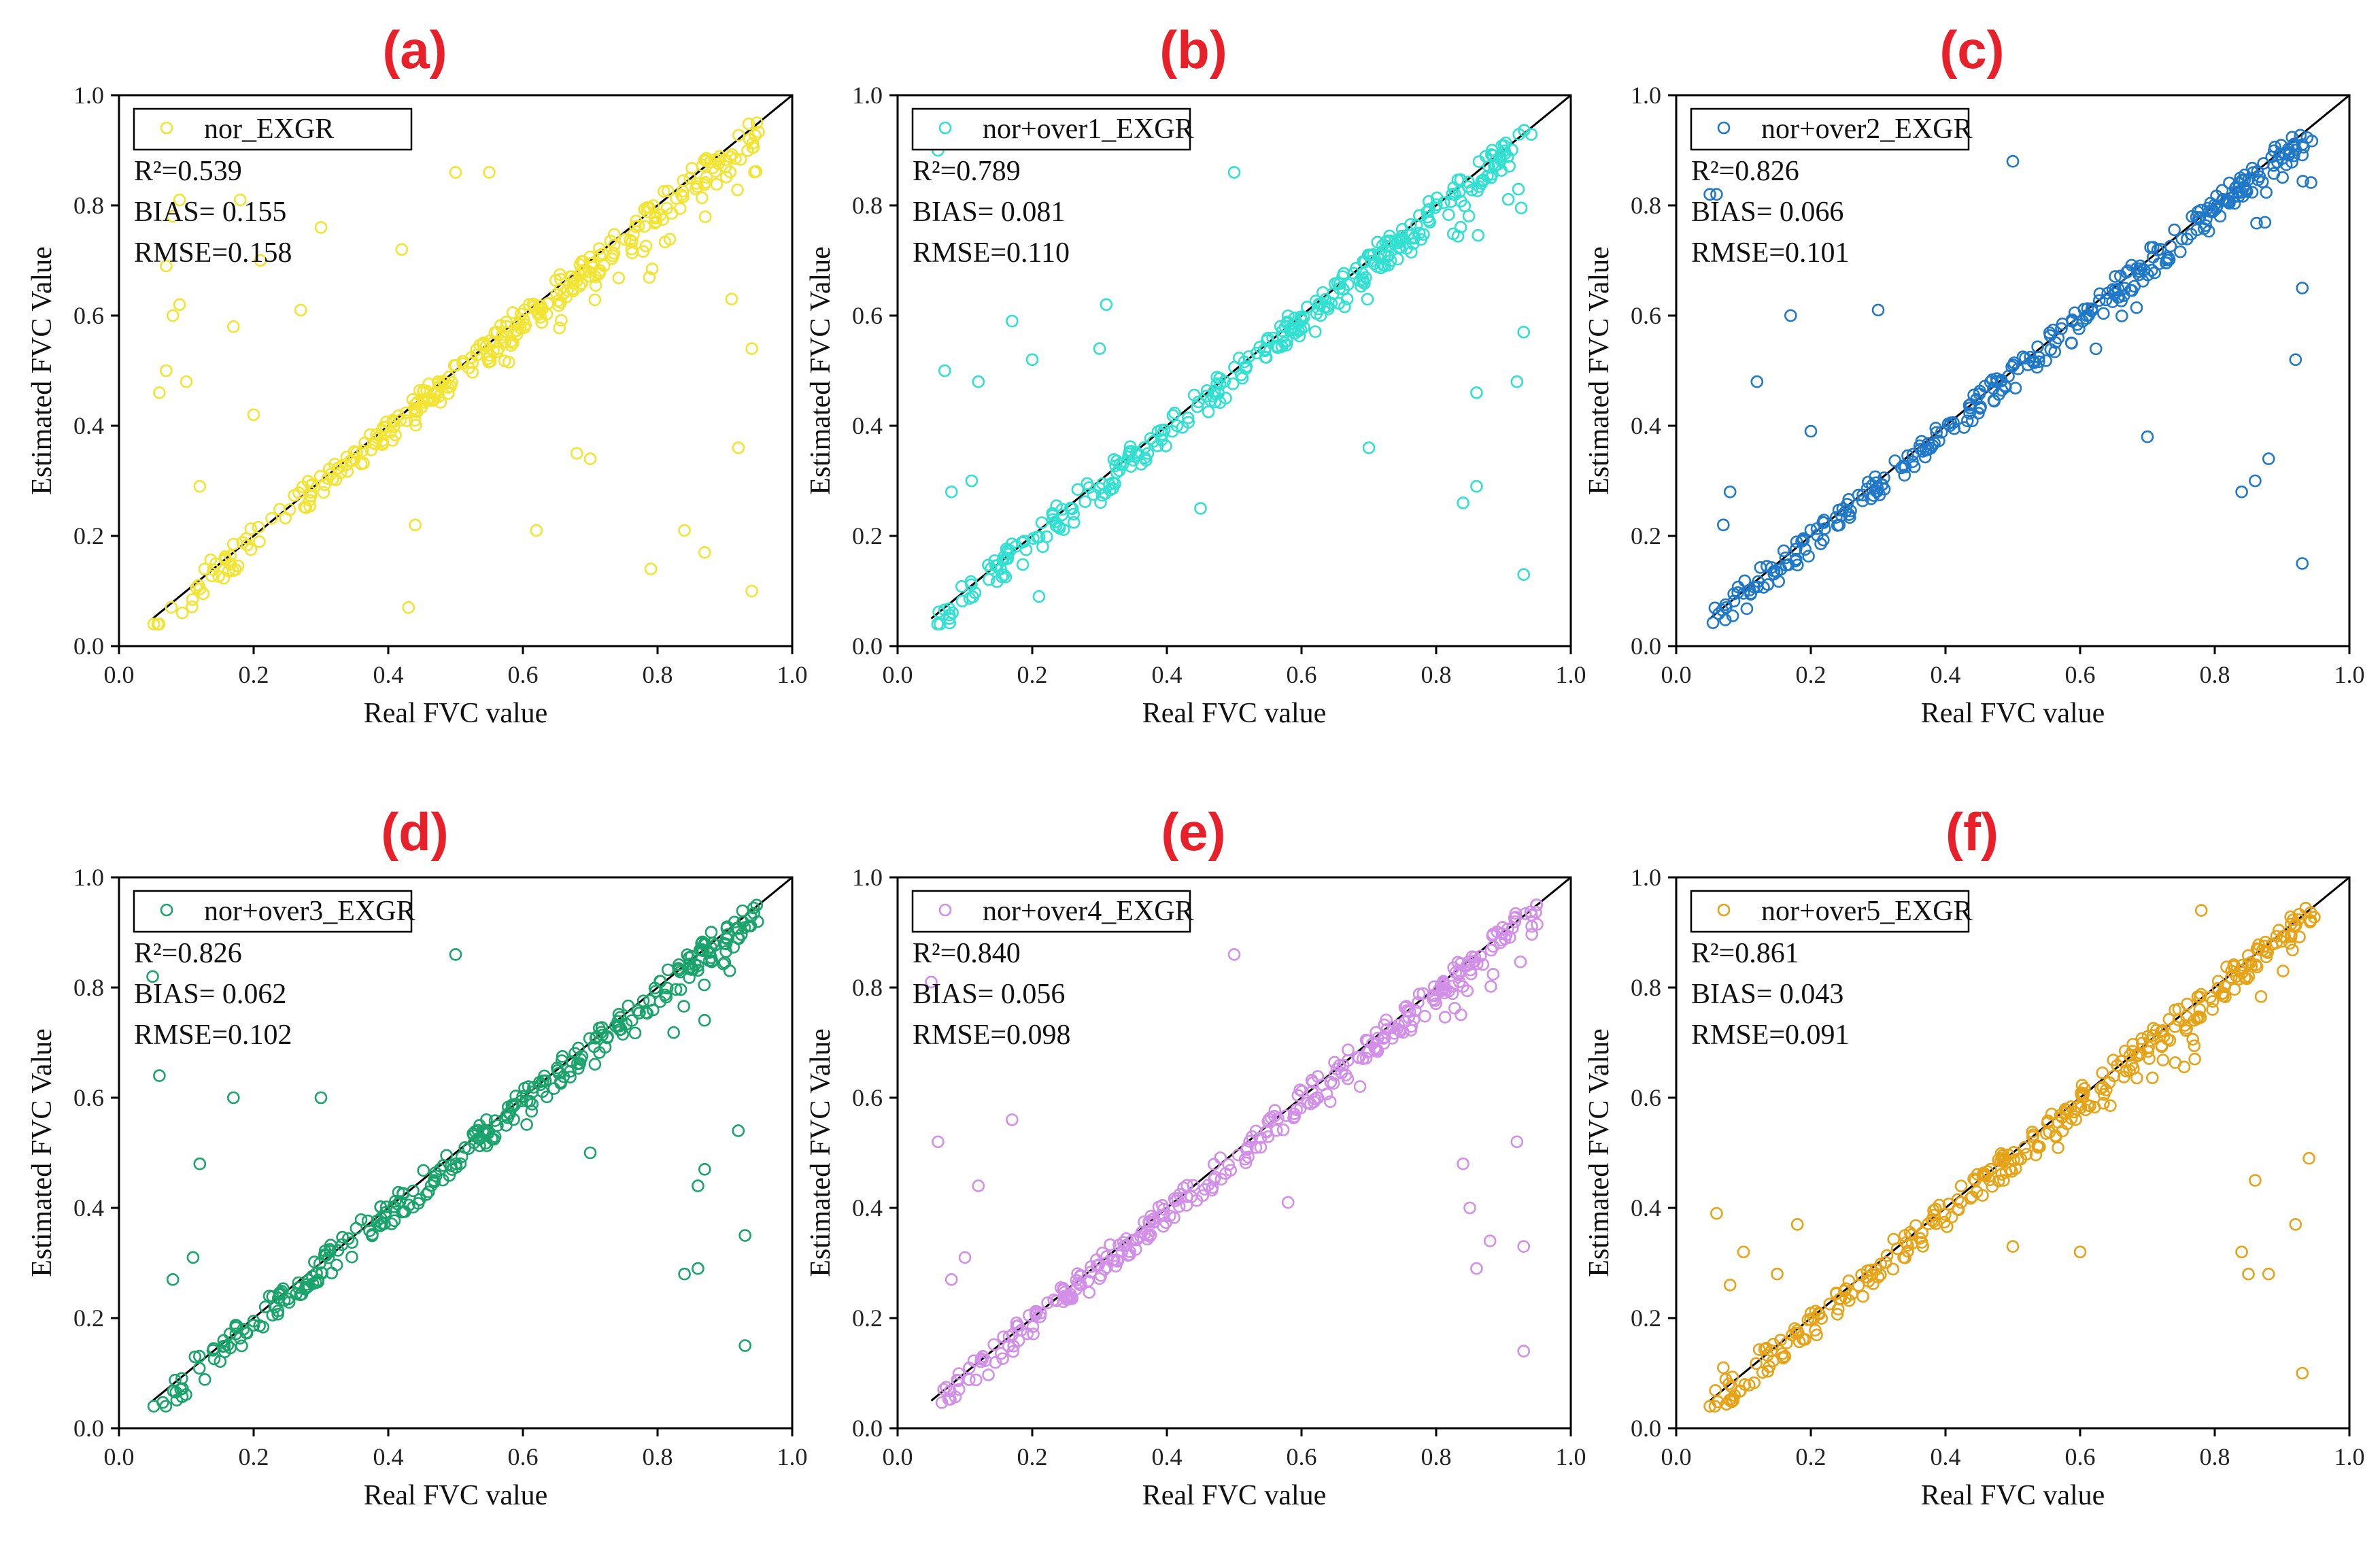 The width and height of the screenshot is (2380, 1567). What do you see at coordinates (898, 1456) in the screenshot?
I see `x-tick-label: 0.0` at bounding box center [898, 1456].